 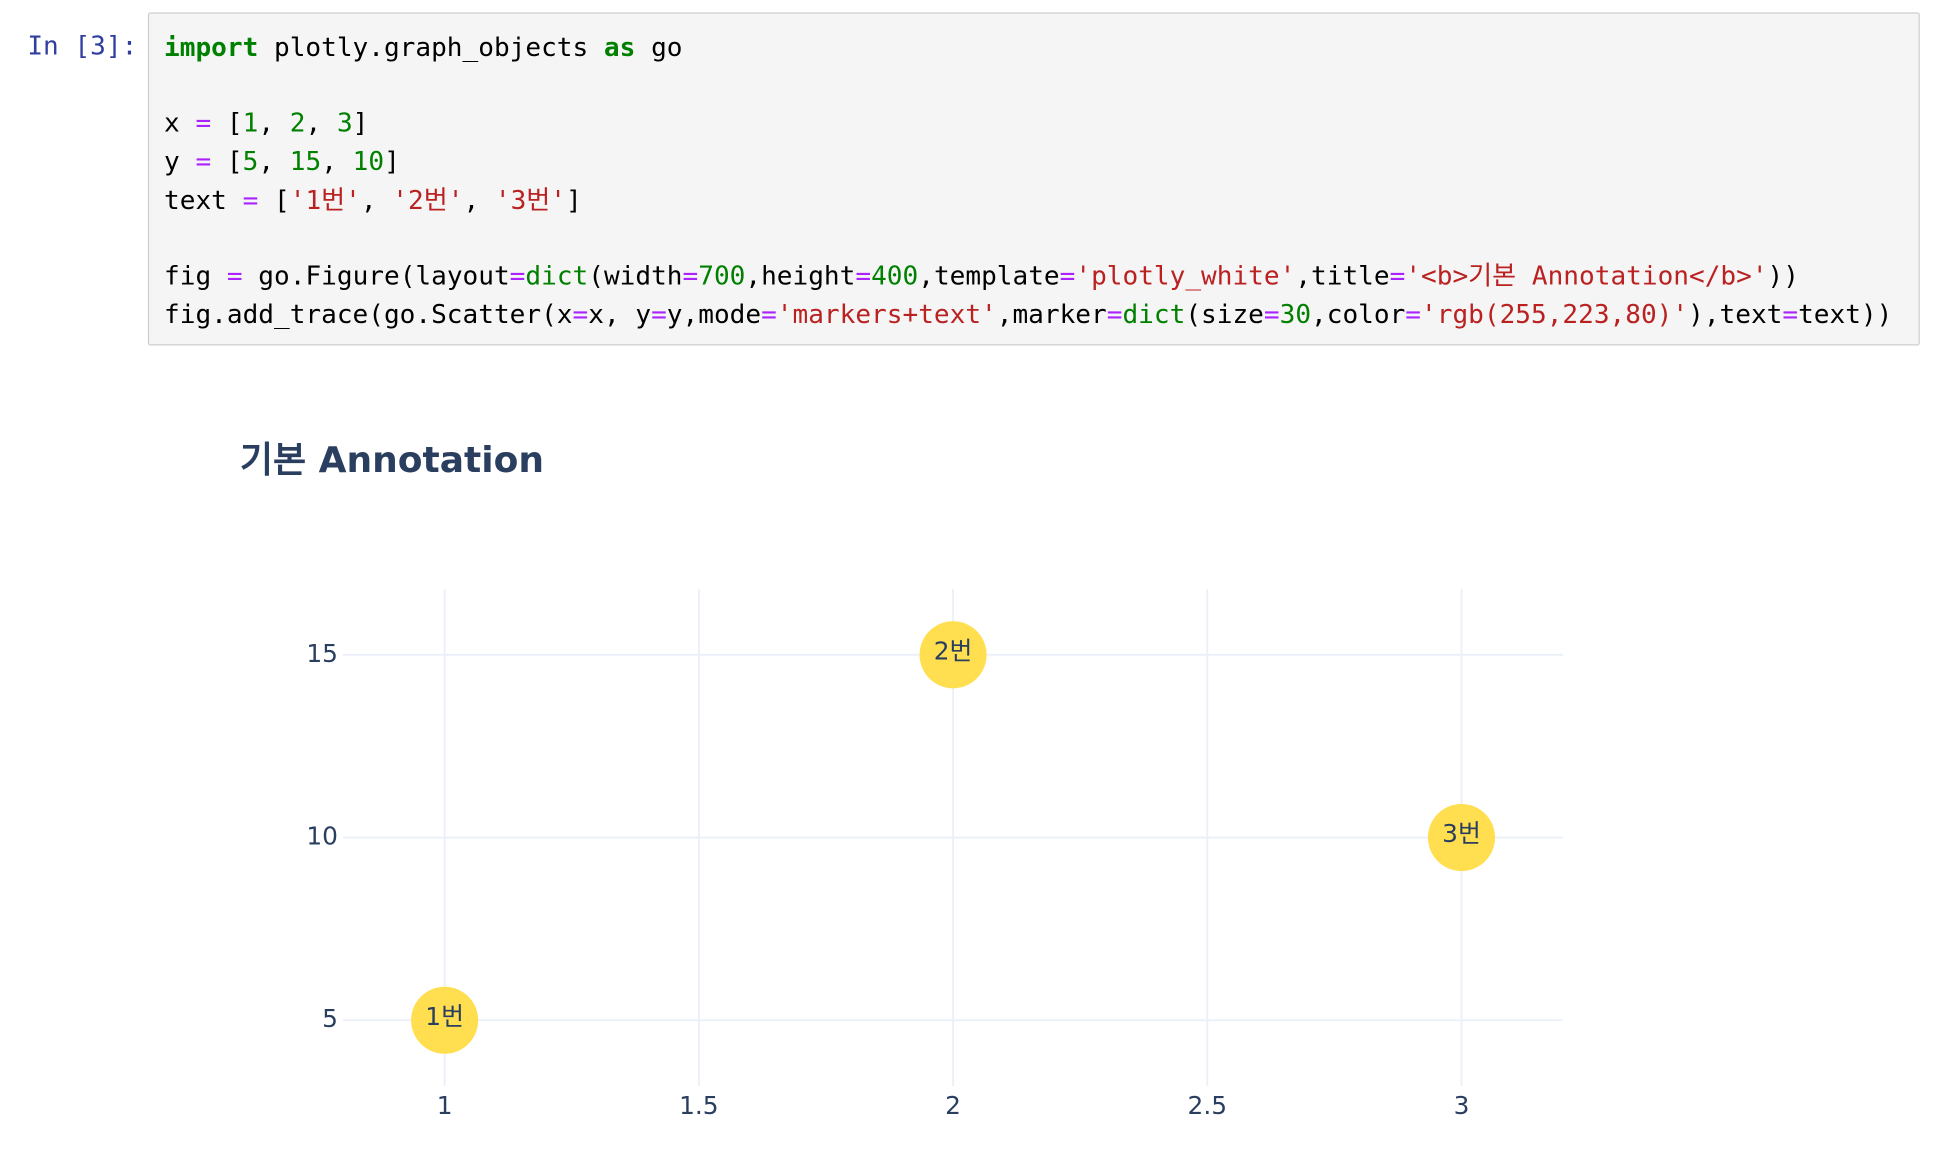 I want to click on code-token: ,title, so click(x=1342, y=276).